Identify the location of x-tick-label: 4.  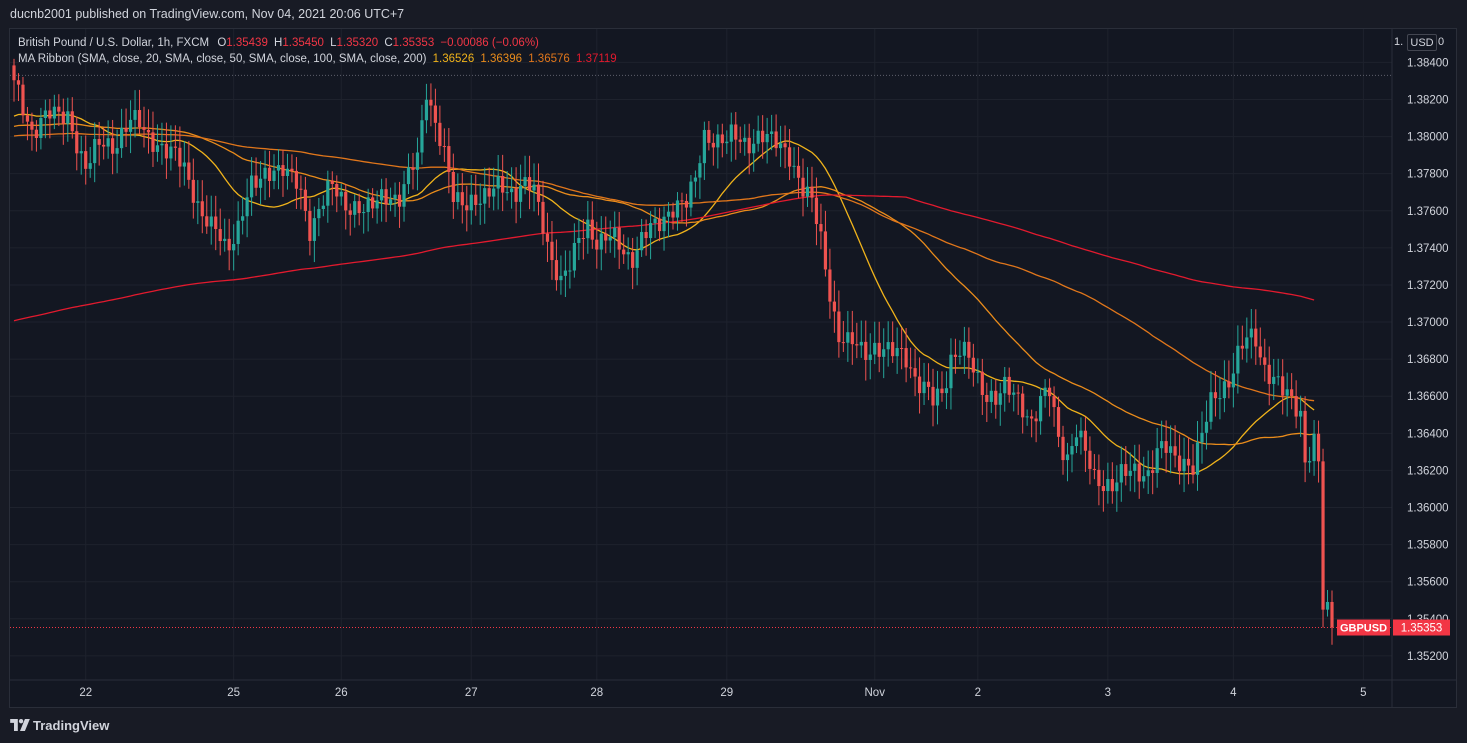
(1233, 693).